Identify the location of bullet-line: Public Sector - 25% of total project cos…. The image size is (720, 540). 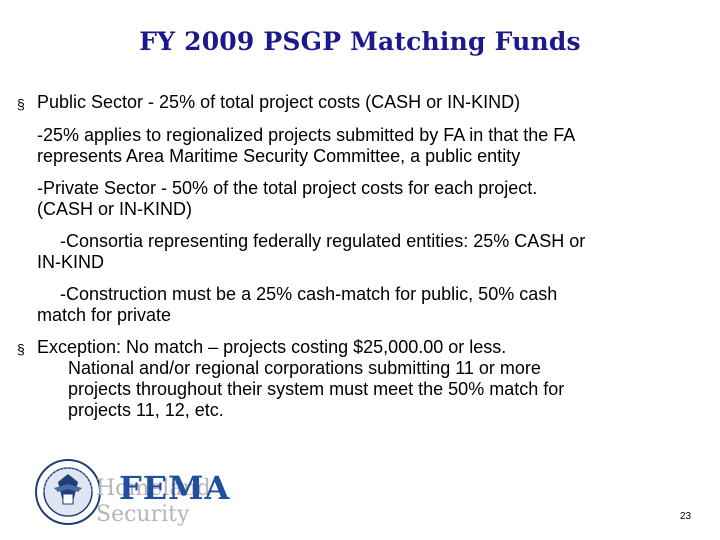
(279, 102).